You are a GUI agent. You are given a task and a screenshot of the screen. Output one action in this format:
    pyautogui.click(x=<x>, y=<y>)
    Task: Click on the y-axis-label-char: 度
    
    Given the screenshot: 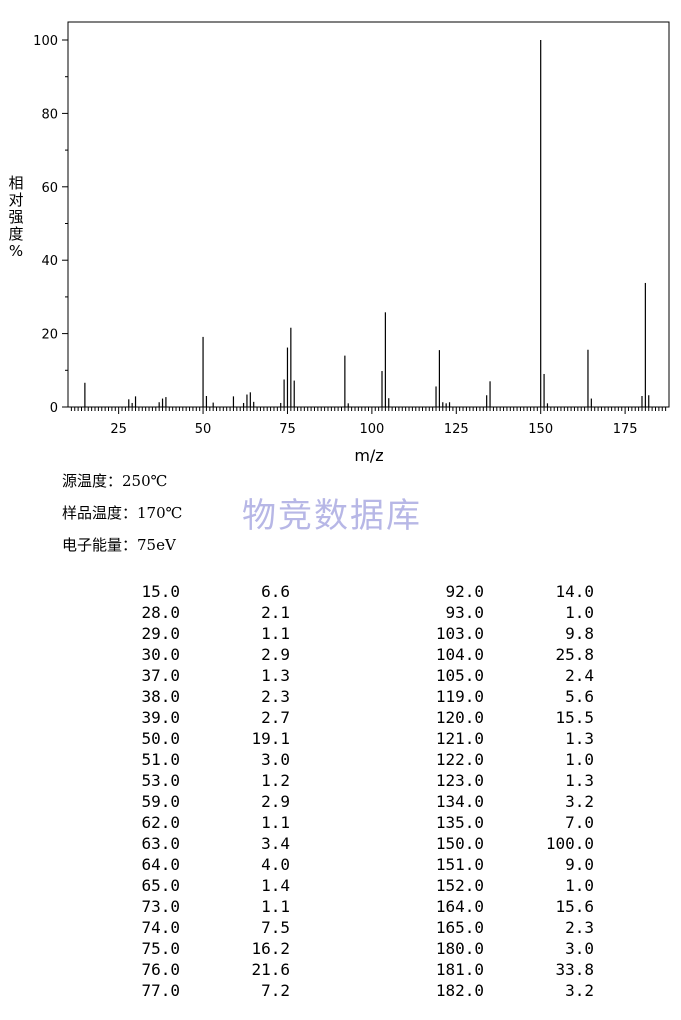 What is the action you would take?
    pyautogui.click(x=16, y=234)
    